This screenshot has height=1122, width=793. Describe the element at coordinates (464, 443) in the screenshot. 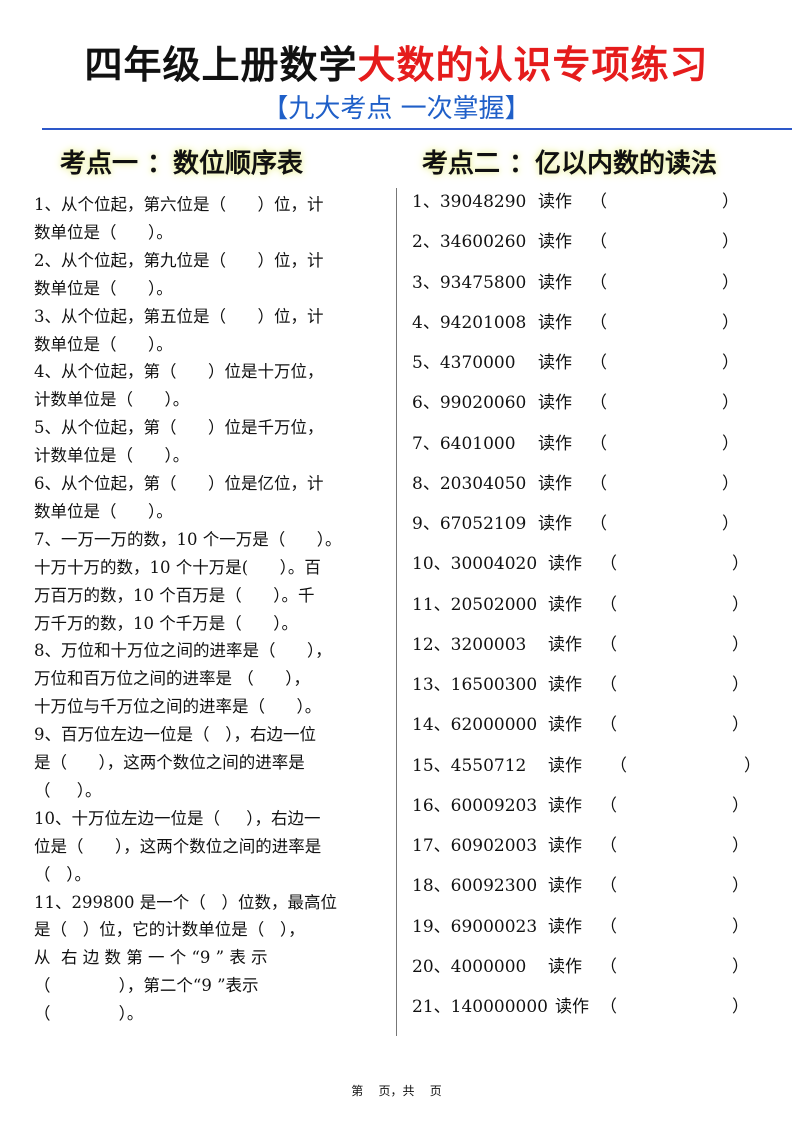

I see `question-number: 7、6401000` at that location.